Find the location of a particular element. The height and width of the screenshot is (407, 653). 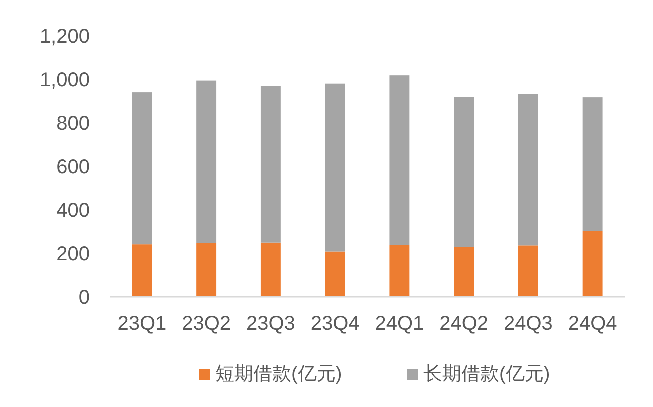

y-tick-label: 0 is located at coordinates (84, 298).